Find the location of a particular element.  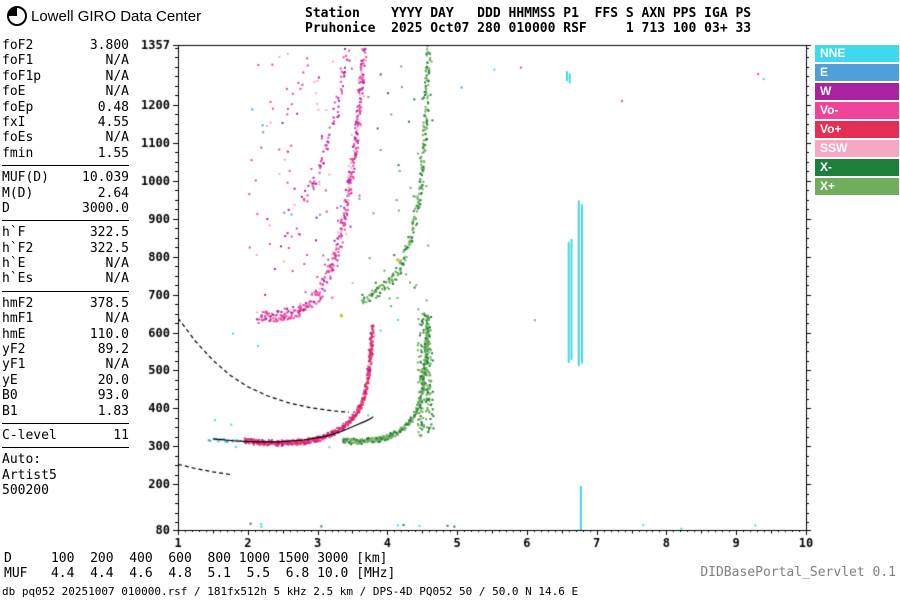

param-value: 378.5 is located at coordinates (109, 303).